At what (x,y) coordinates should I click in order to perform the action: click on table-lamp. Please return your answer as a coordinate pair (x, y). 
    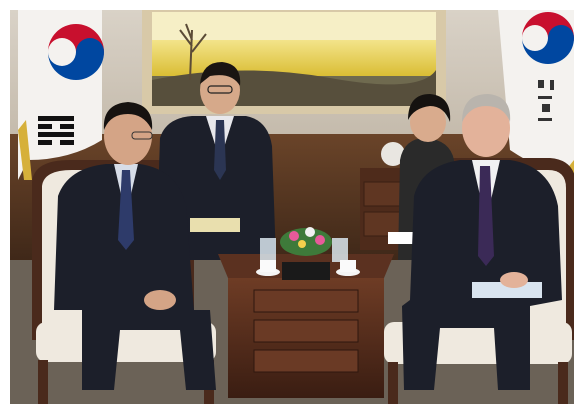
    Looking at the image, I should click on (393, 154).